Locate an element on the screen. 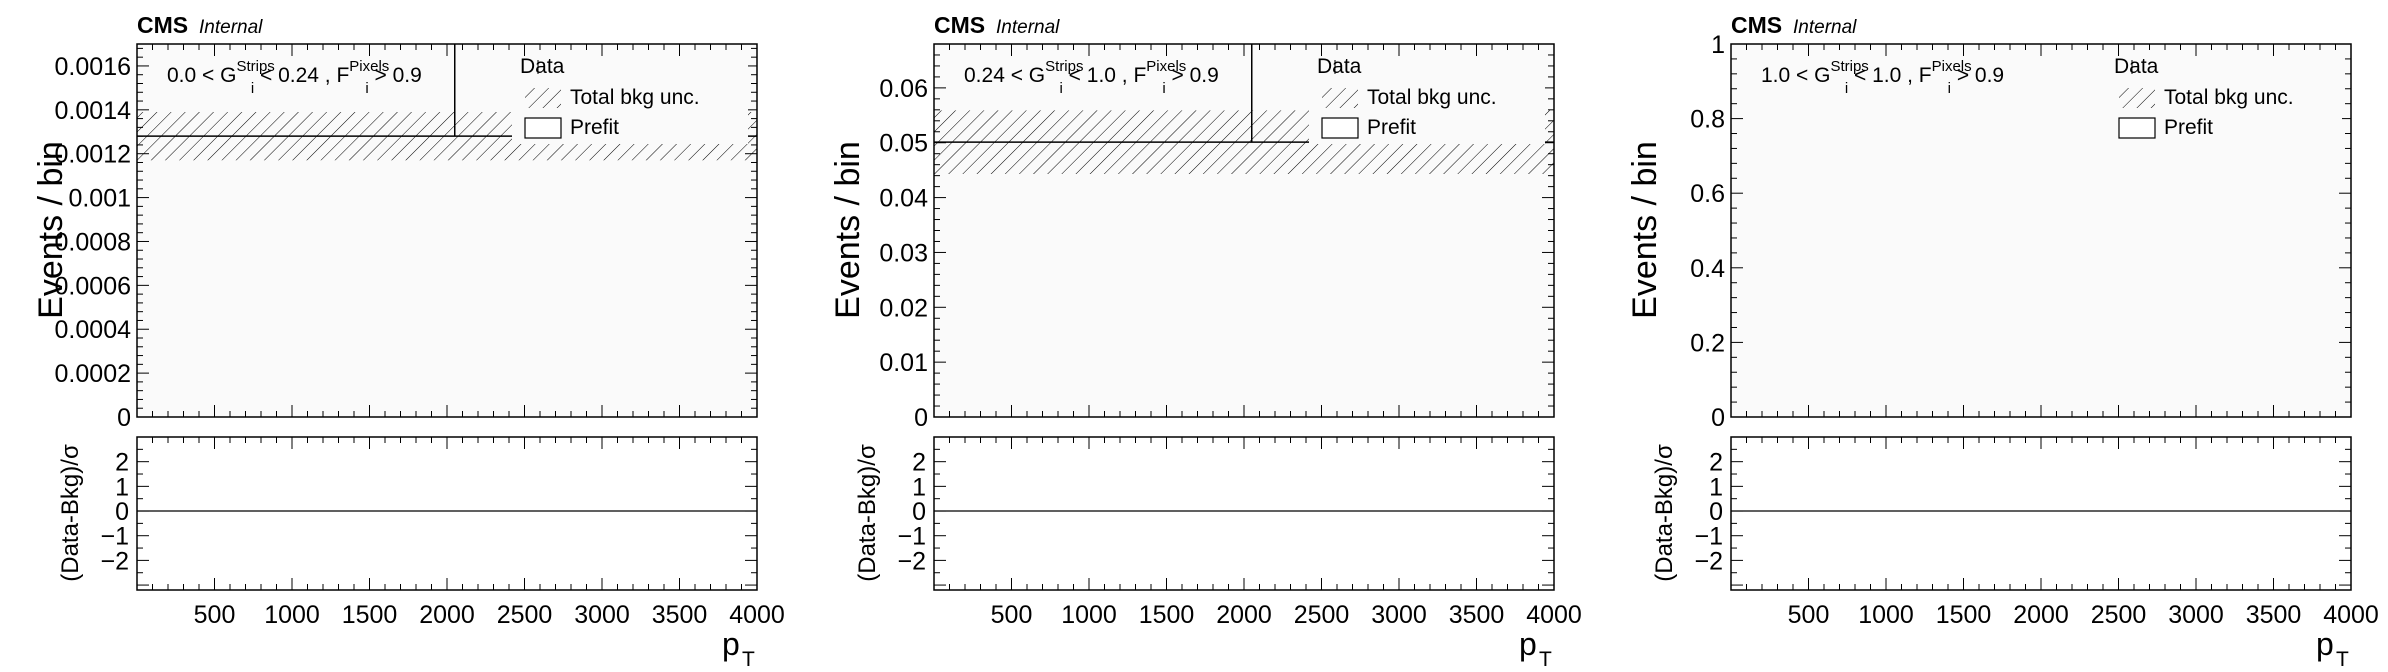 Image resolution: width=2388 pixels, height=672 pixels. selection-label: 0.0 < GStrips i < 0.24 , FPixels i > 0.9 is located at coordinates (294, 77).